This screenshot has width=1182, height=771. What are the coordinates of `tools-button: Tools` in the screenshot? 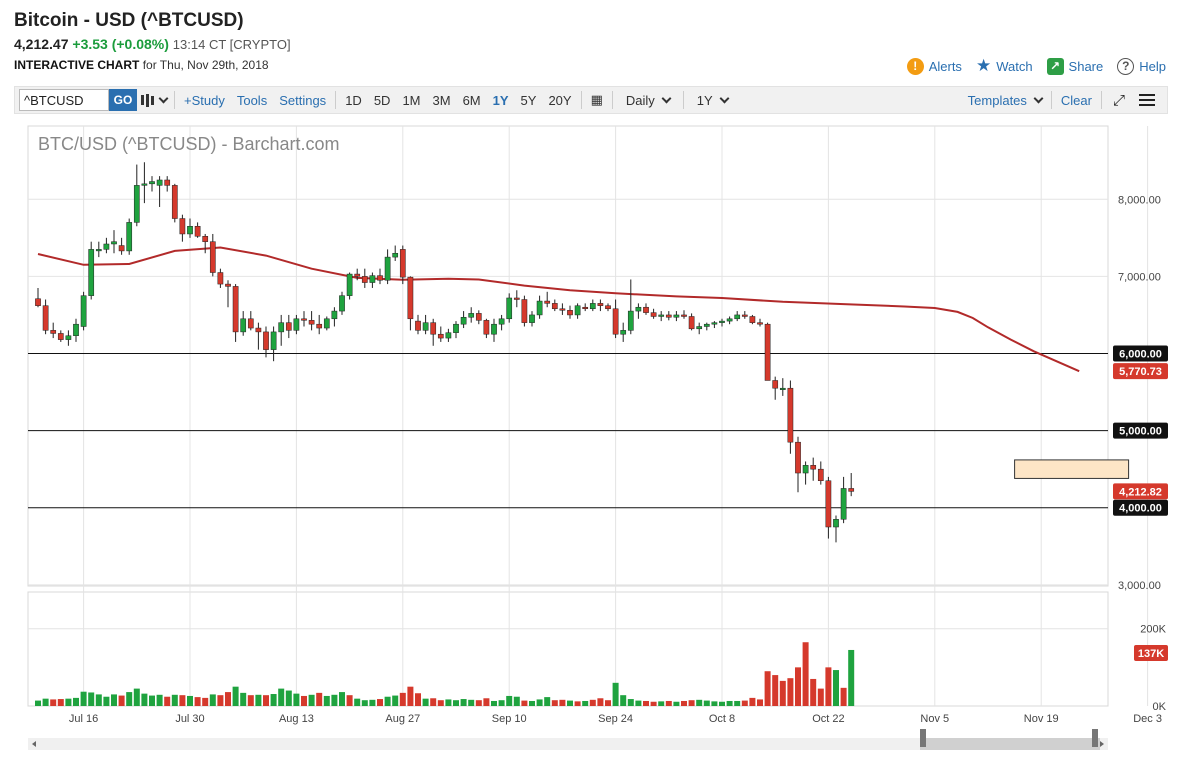 It's located at (252, 100).